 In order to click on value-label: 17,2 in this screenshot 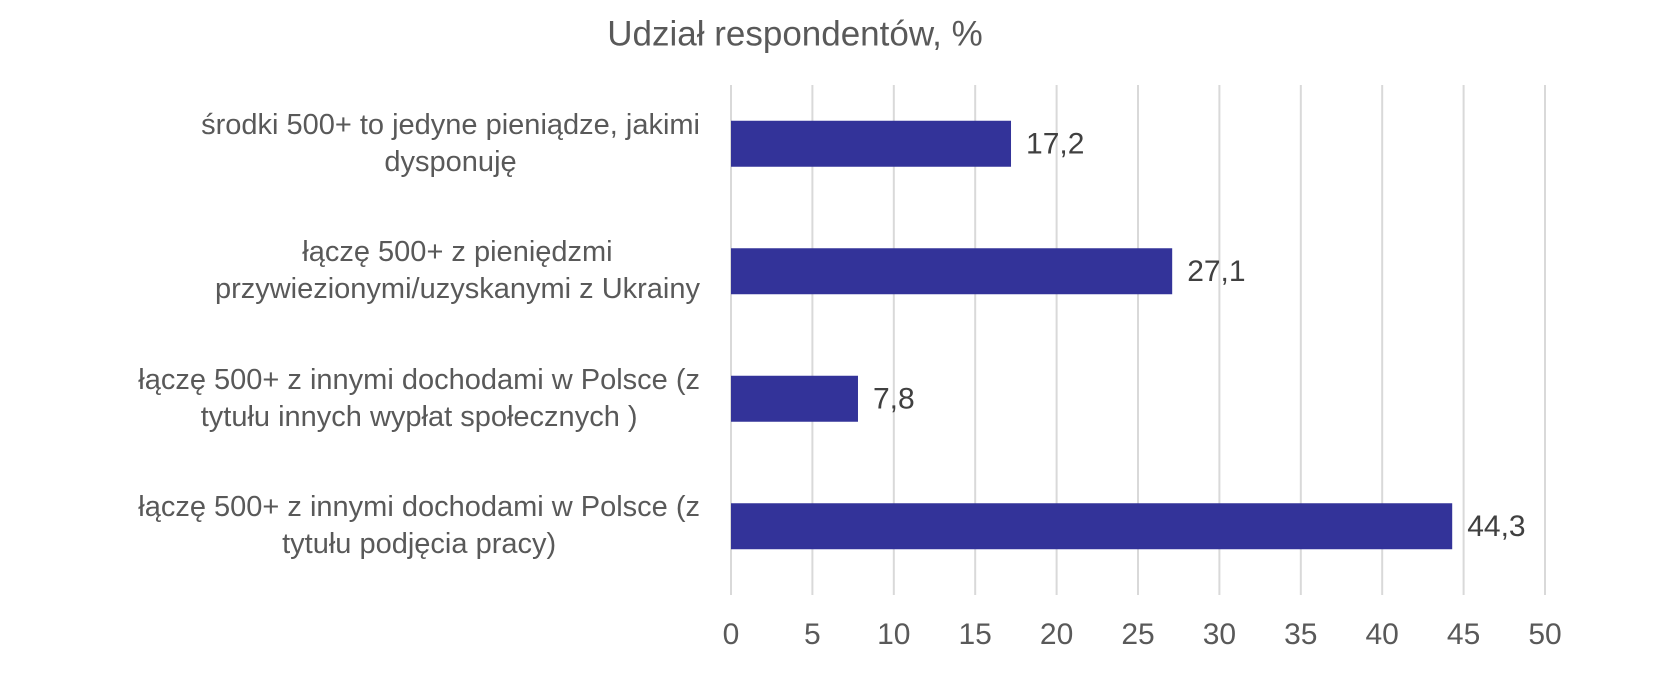, I will do `click(1055, 144)`.